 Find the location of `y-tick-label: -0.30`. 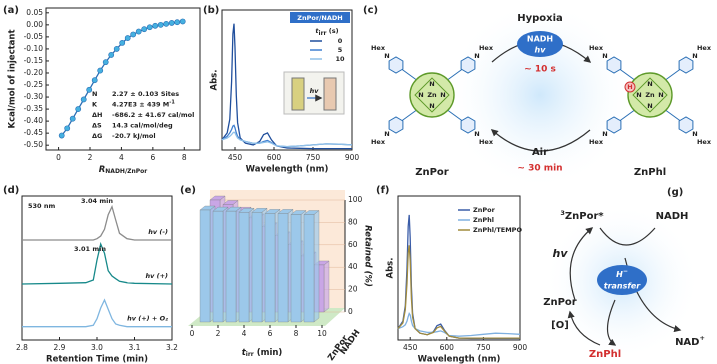

y-tick-label: -0.30 is located at coordinates (34, 96).